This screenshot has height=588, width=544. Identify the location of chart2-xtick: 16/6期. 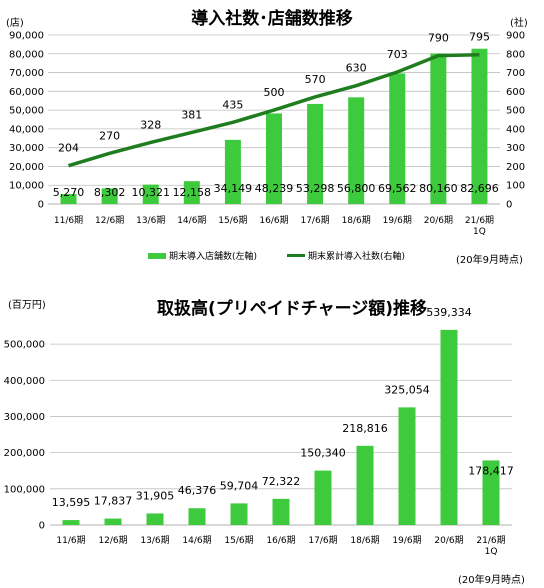
(280, 540).